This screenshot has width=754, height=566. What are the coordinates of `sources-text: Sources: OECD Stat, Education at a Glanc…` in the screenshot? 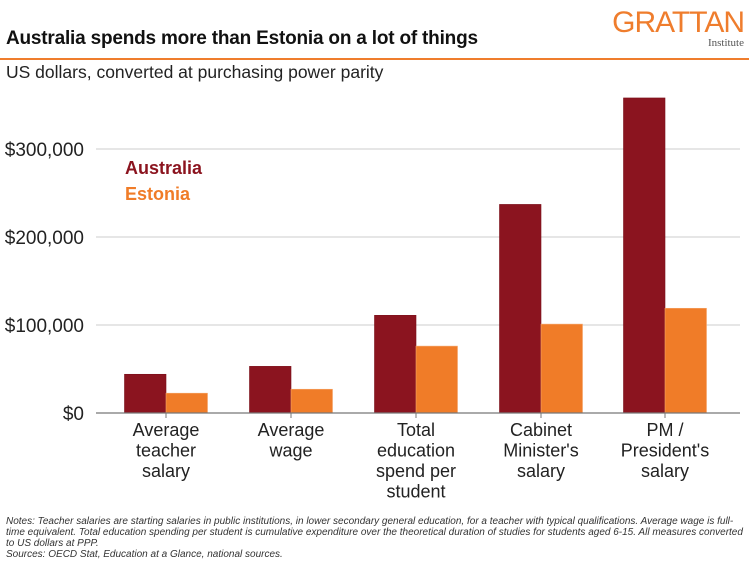 It's located at (144, 554).